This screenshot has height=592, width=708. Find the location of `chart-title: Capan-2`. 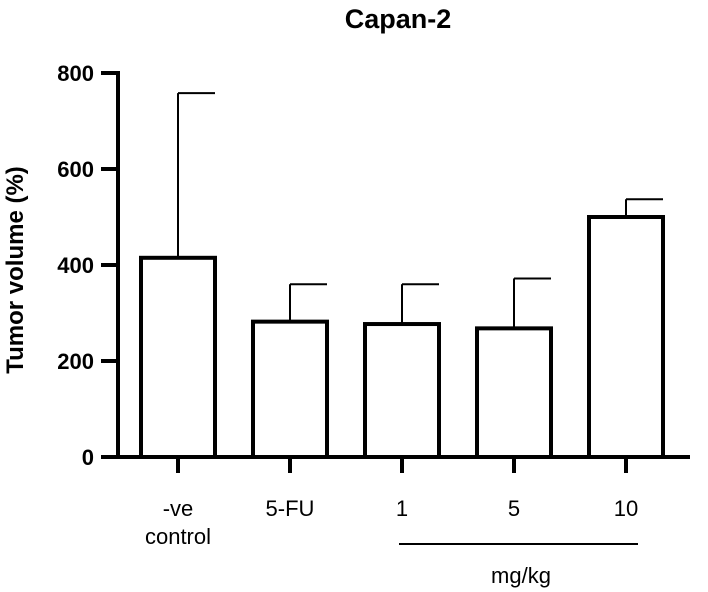

chart-title: Capan-2 is located at coordinates (398, 19).